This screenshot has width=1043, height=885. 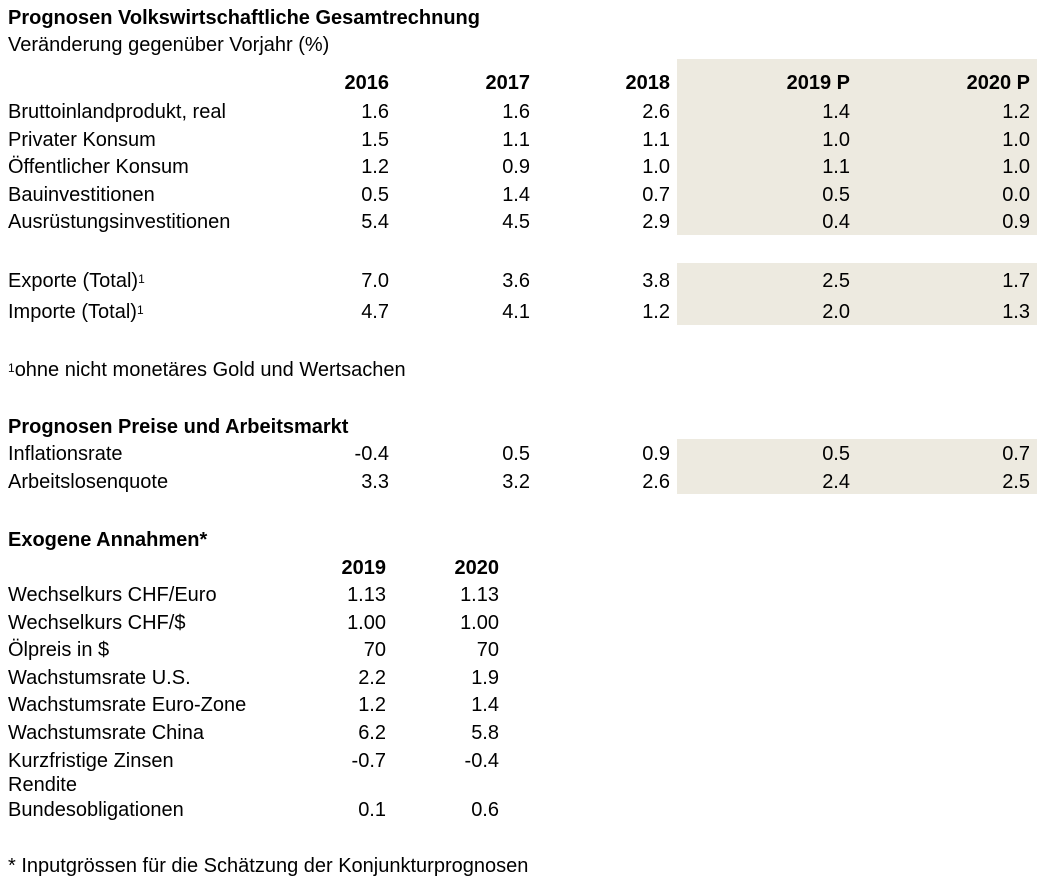 I want to click on cell: 0.0, so click(x=1016, y=195).